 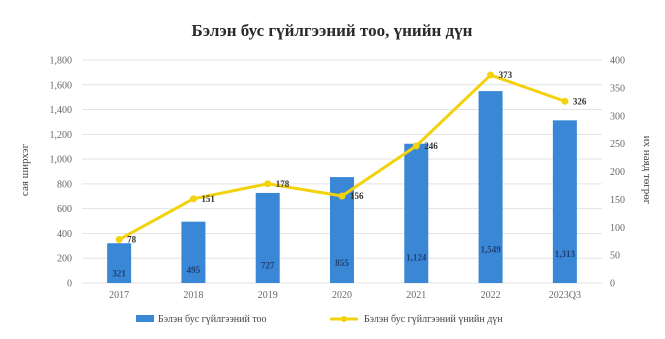 I want to click on y-tick-label: 400, so click(x=64, y=234).